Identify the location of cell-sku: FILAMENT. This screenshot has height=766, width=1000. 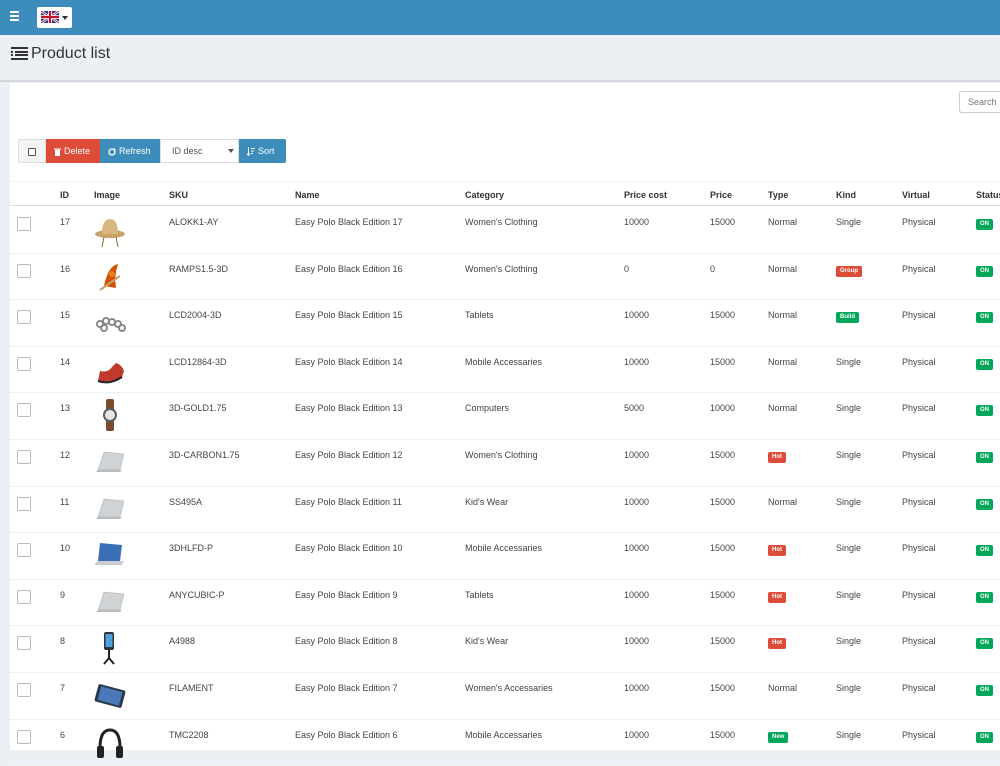
(191, 688).